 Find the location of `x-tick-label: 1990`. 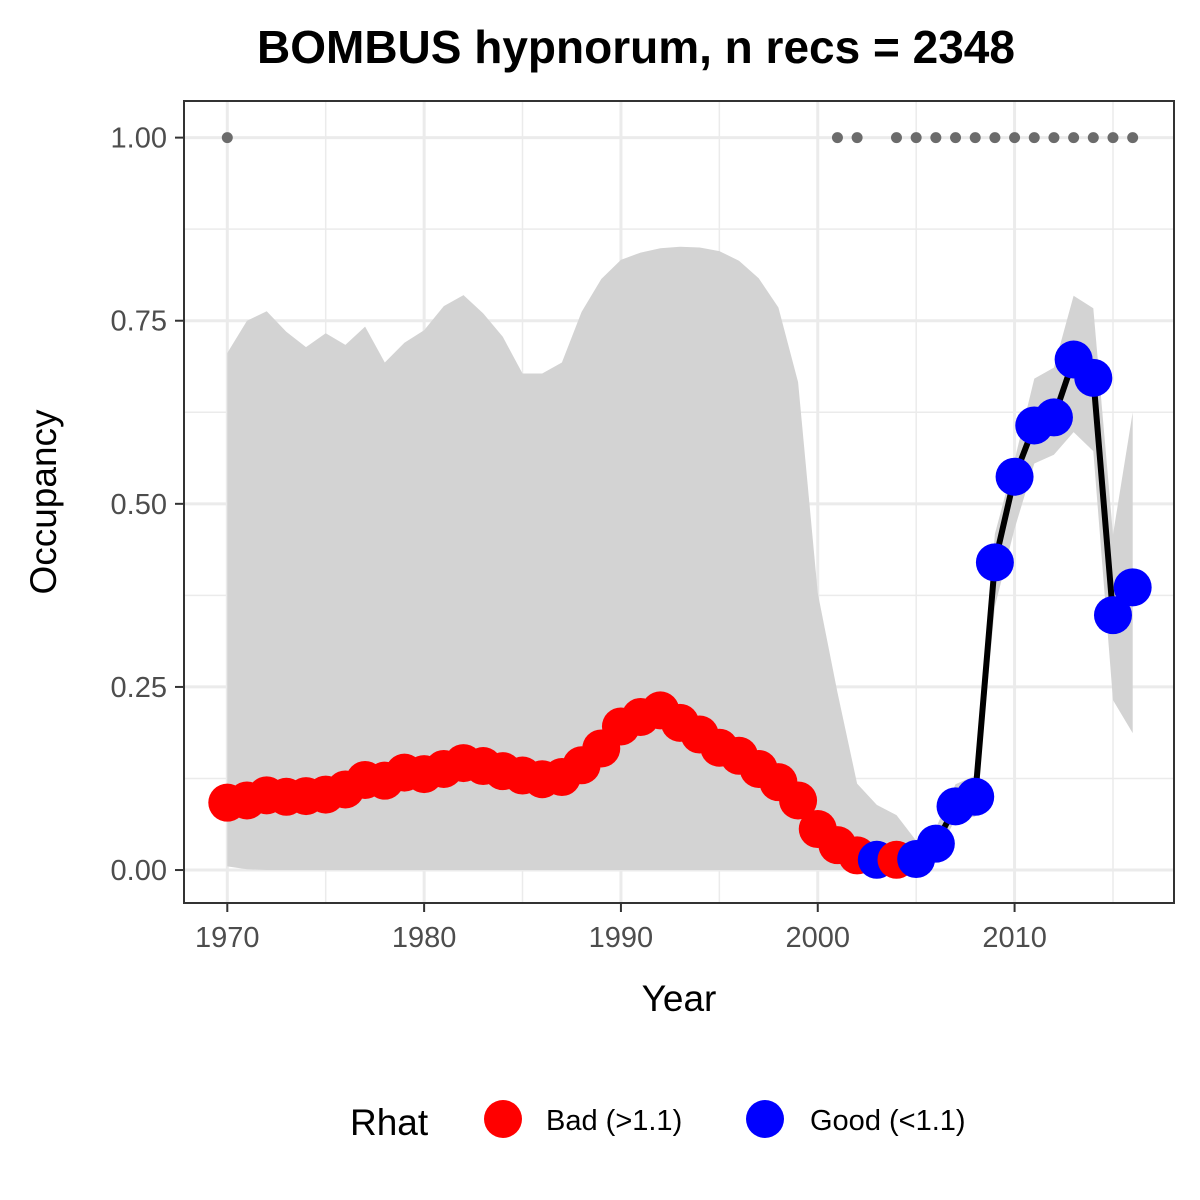

x-tick-label: 1990 is located at coordinates (621, 938).